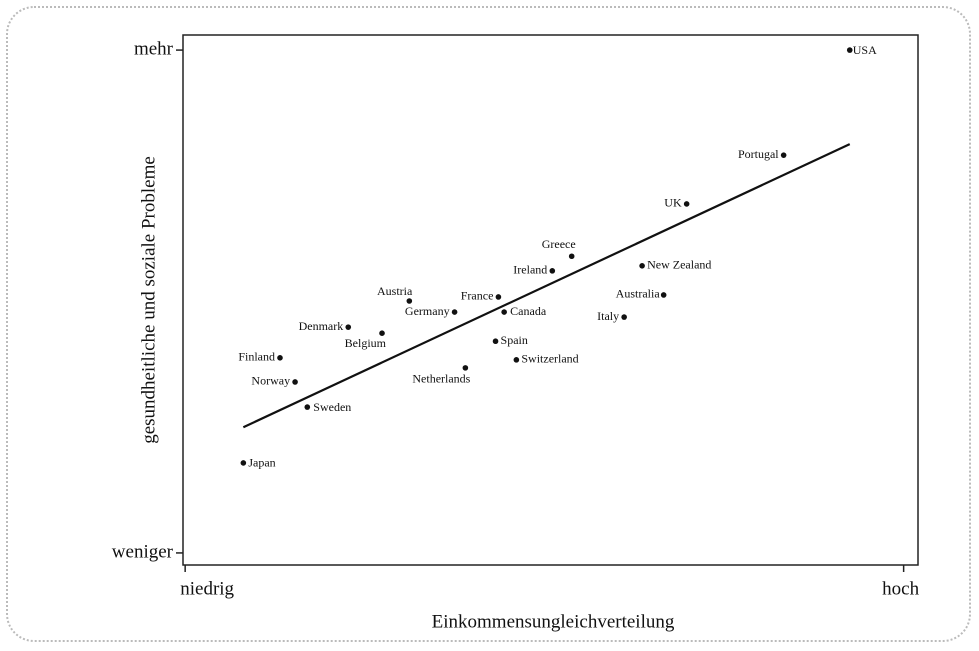  I want to click on point-label: Norway, so click(270, 381).